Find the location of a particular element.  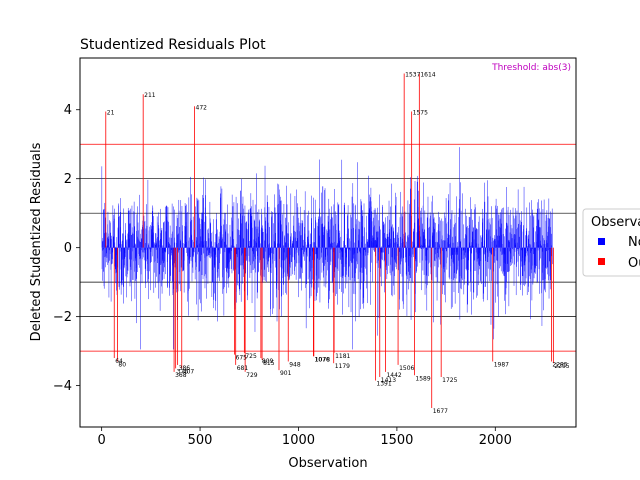

x-axis-ticks: 0 500 1000 1500 2000 is located at coordinates (305, 437).